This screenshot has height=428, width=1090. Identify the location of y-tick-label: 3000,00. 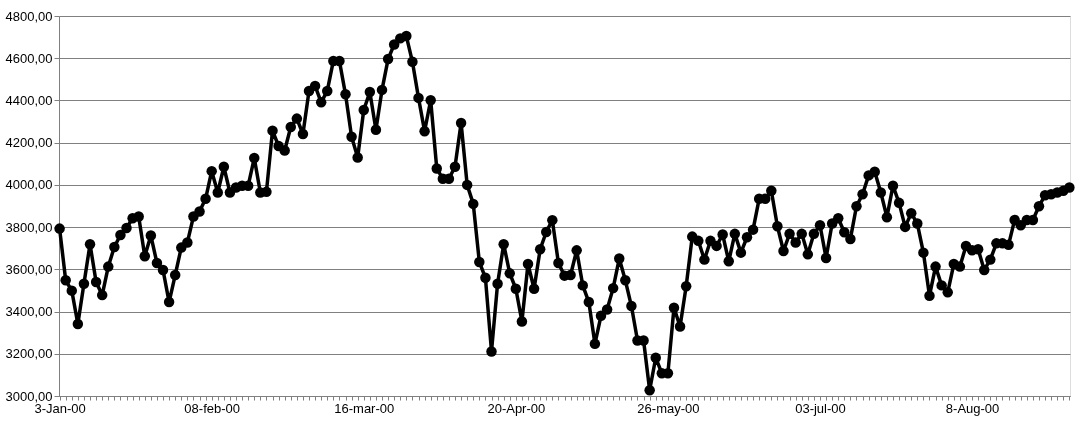
(29, 396).